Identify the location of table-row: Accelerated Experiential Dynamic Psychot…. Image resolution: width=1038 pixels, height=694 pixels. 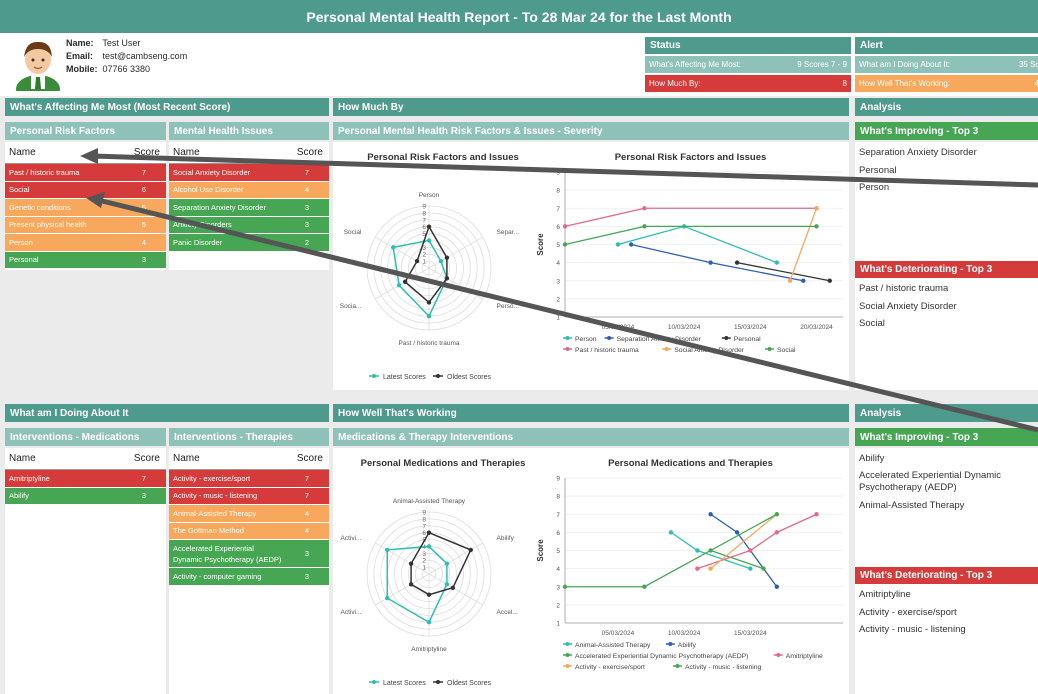
(249, 554).